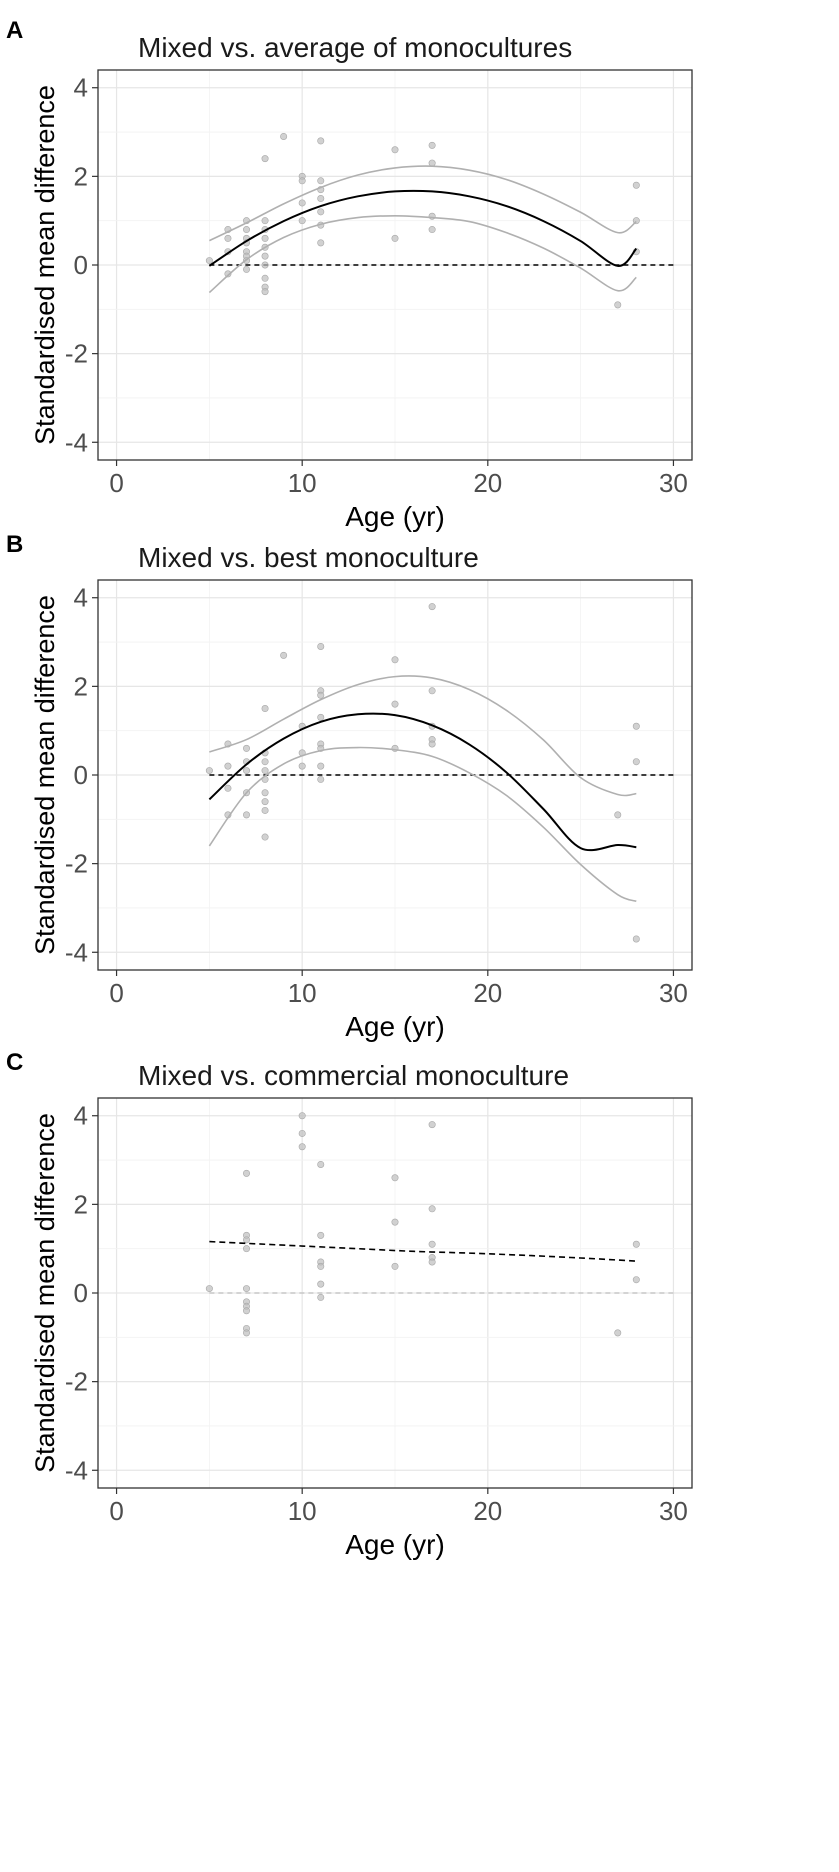  Describe the element at coordinates (355, 47) in the screenshot. I see `chart-title: Mixed vs. average of monocultures` at that location.